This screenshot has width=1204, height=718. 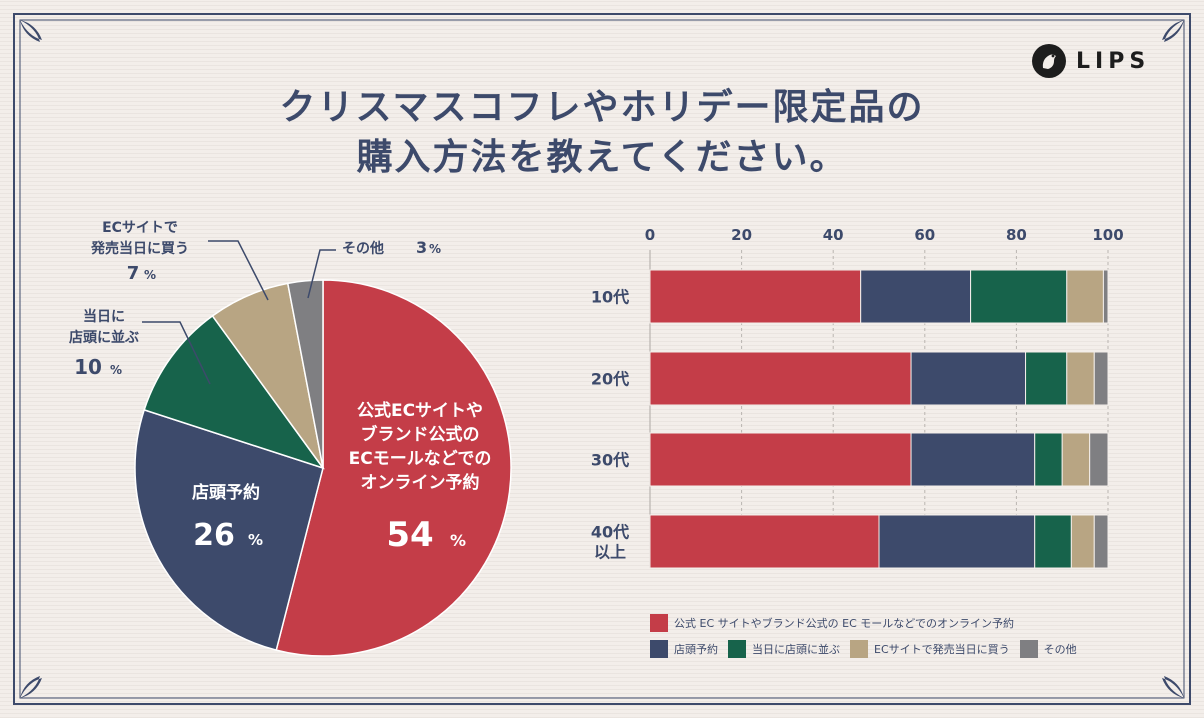 I want to click on pie-pct-other: 3, so click(x=421, y=247).